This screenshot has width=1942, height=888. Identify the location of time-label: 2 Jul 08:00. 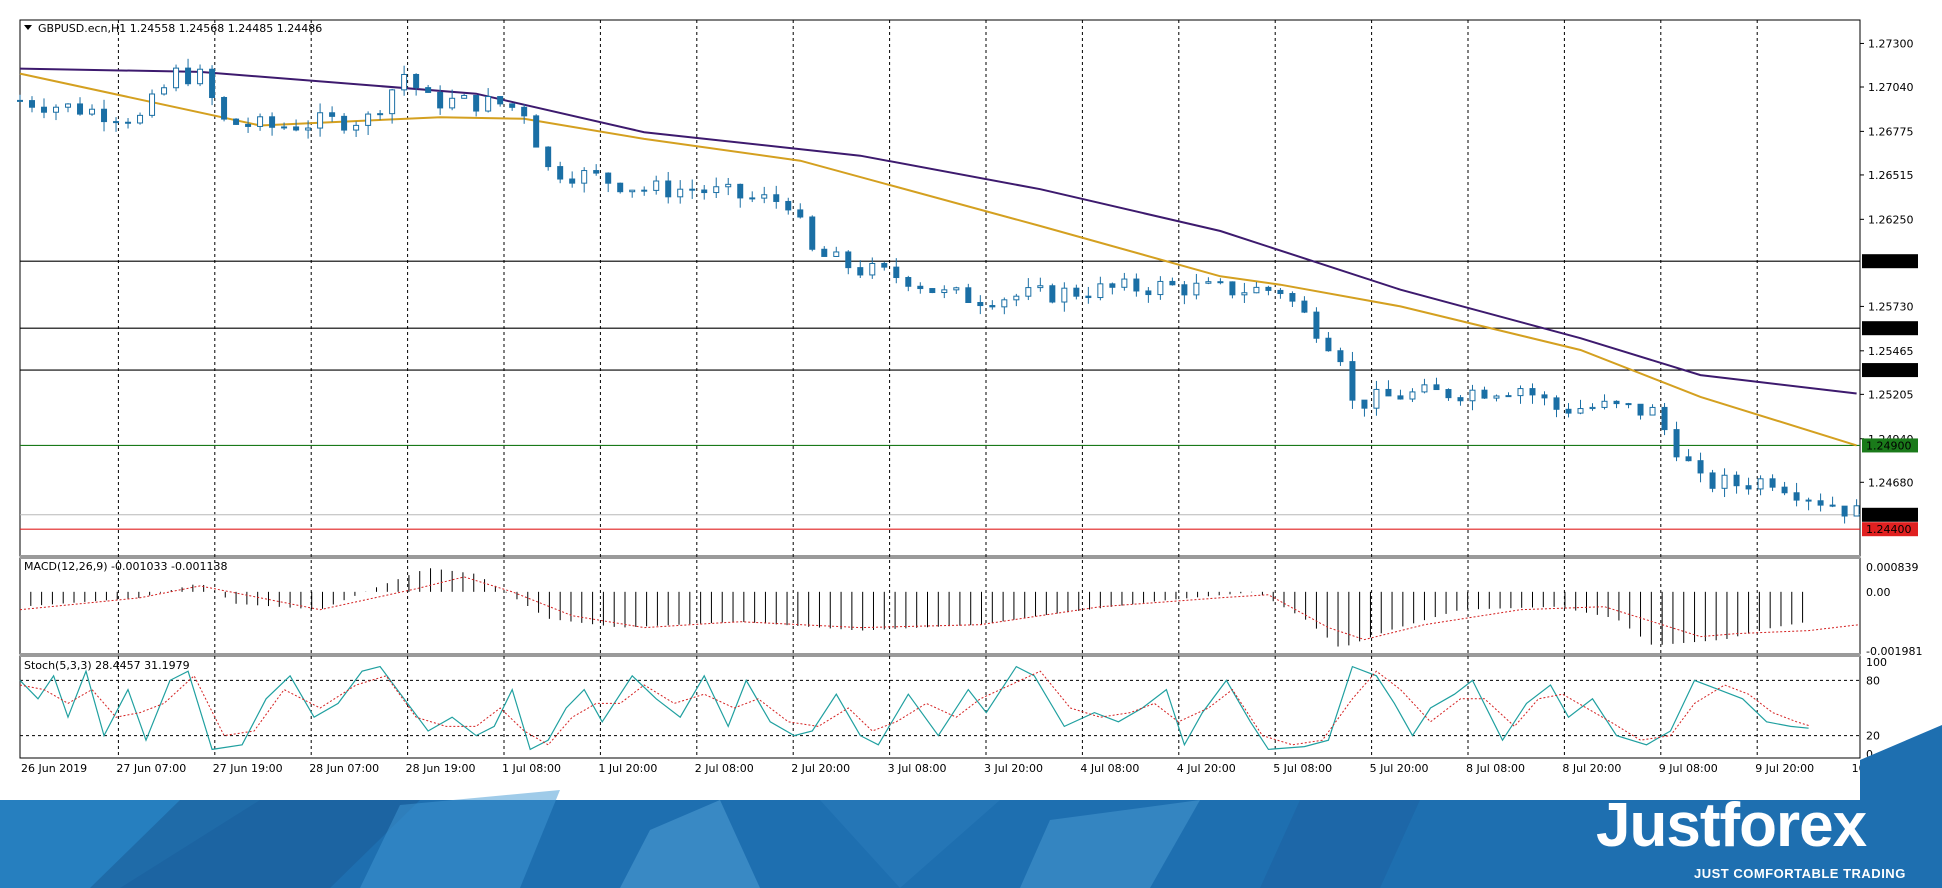
(724, 768).